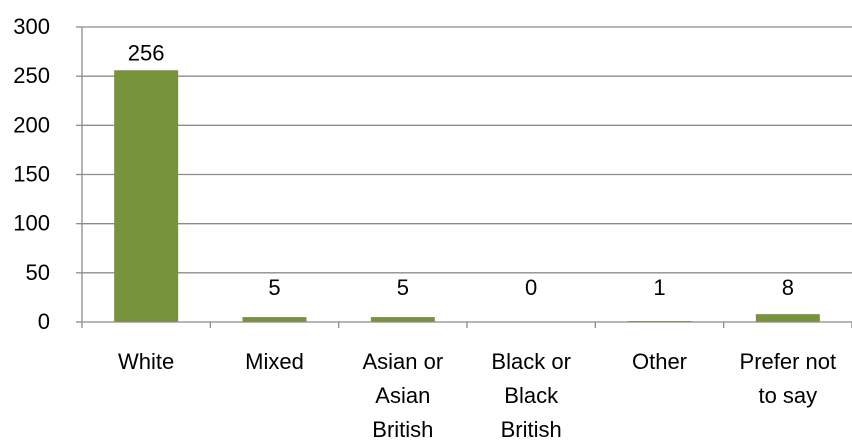  I want to click on category-label-prefer-not-to-say: Prefer not to say, so click(788, 378).